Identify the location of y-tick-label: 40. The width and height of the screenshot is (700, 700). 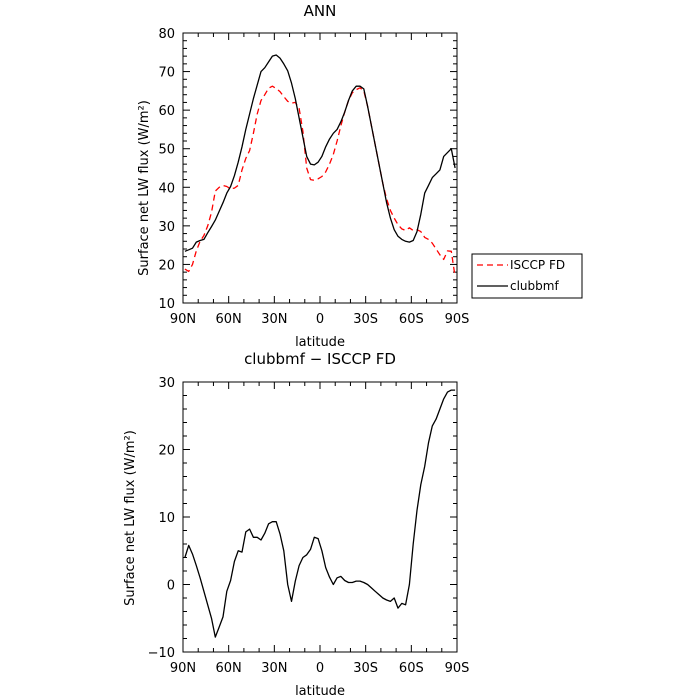
(166, 188).